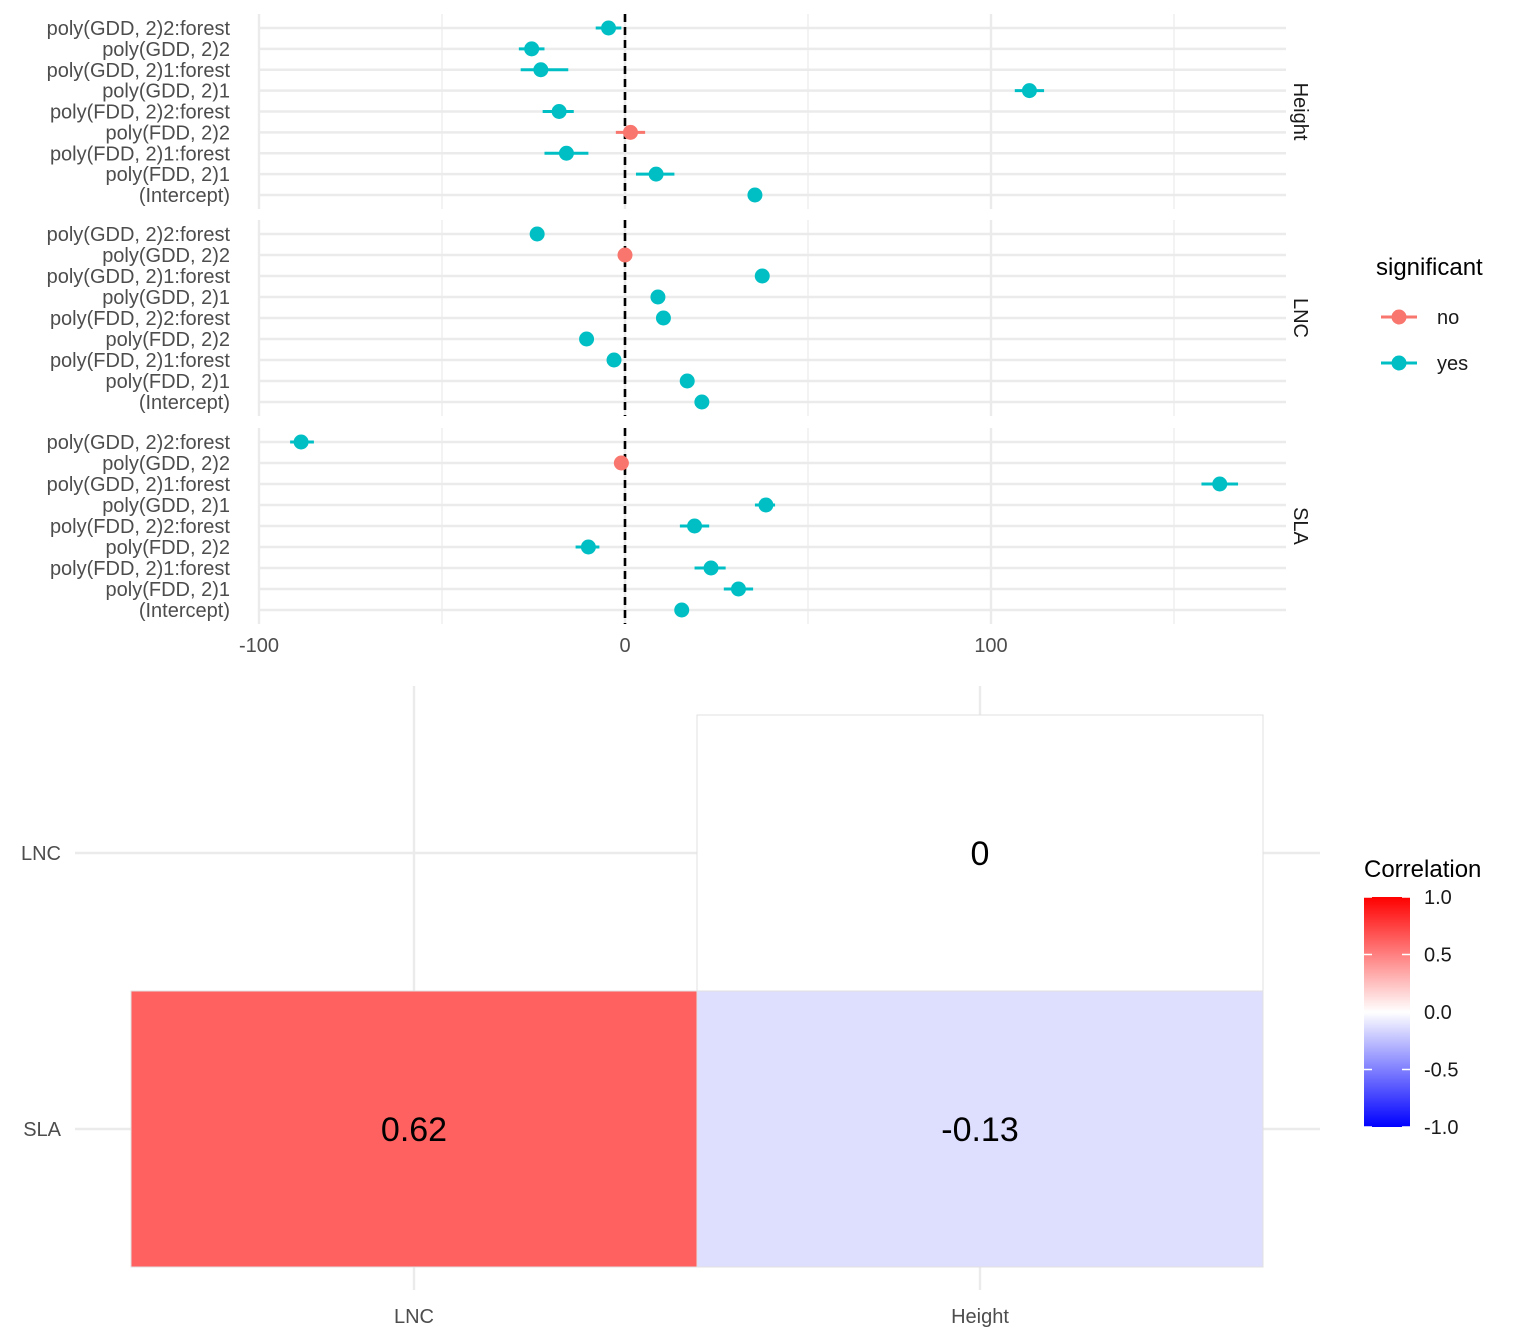 This screenshot has height=1344, width=1536. I want to click on x-tick-label: Height, so click(980, 1317).